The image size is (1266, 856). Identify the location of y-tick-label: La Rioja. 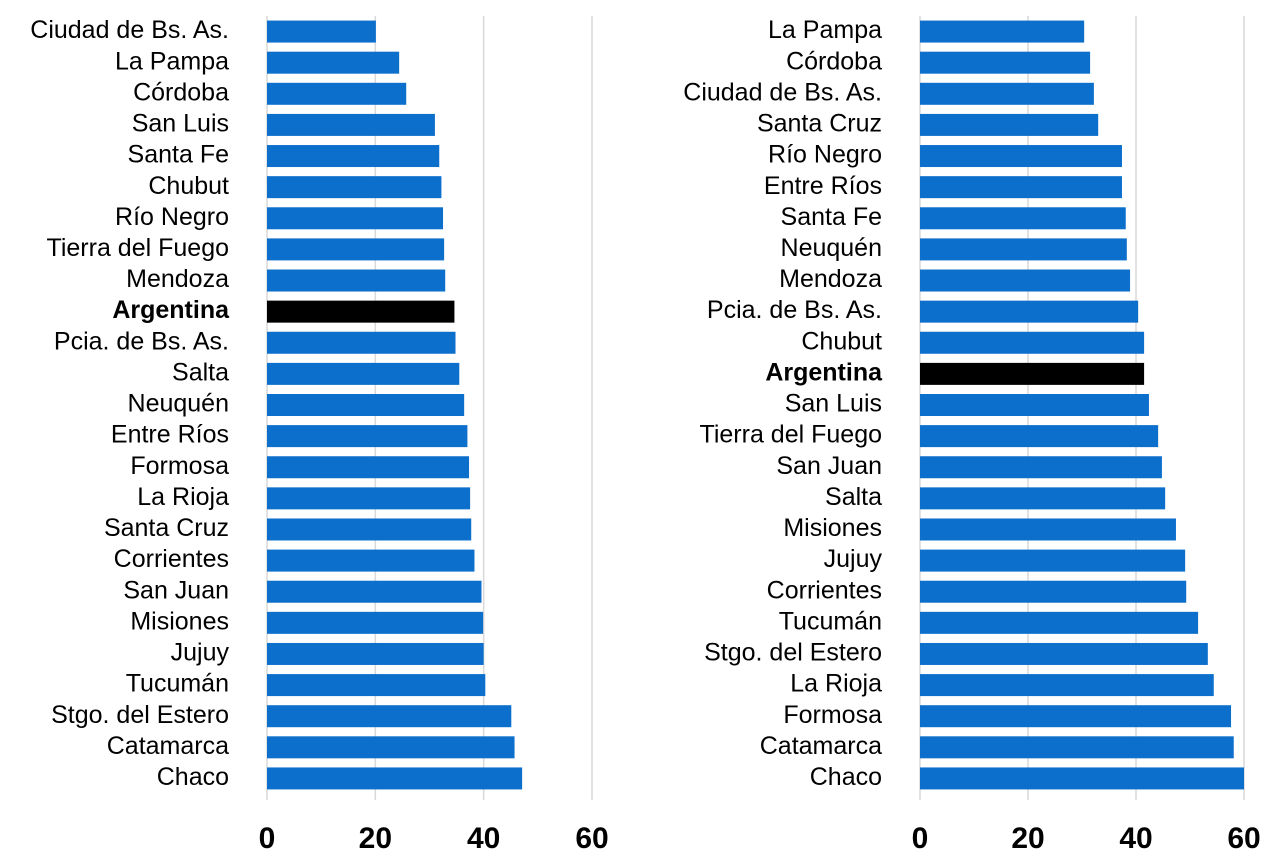
(183, 497).